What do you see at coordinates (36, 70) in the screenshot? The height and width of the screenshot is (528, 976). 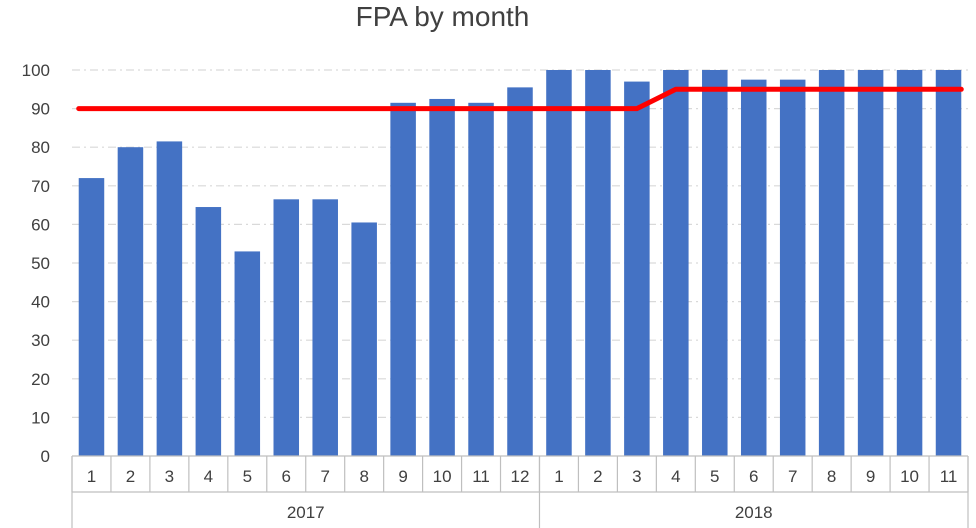 I see `y-tick-label: 100` at bounding box center [36, 70].